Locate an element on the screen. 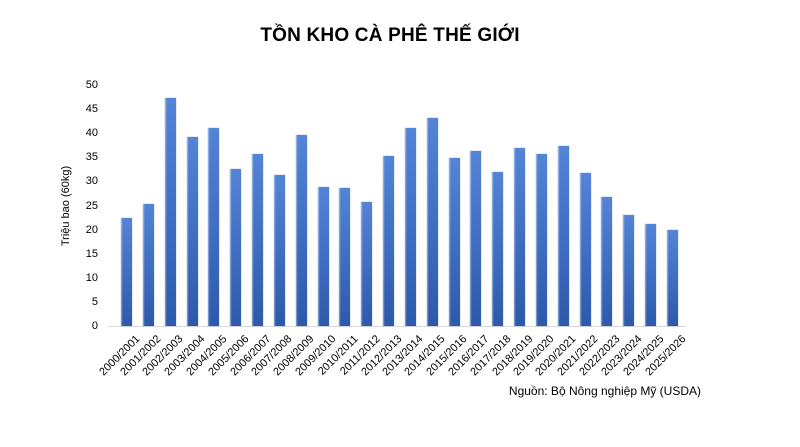  y-axis-tick-label: 50 is located at coordinates (91, 85).